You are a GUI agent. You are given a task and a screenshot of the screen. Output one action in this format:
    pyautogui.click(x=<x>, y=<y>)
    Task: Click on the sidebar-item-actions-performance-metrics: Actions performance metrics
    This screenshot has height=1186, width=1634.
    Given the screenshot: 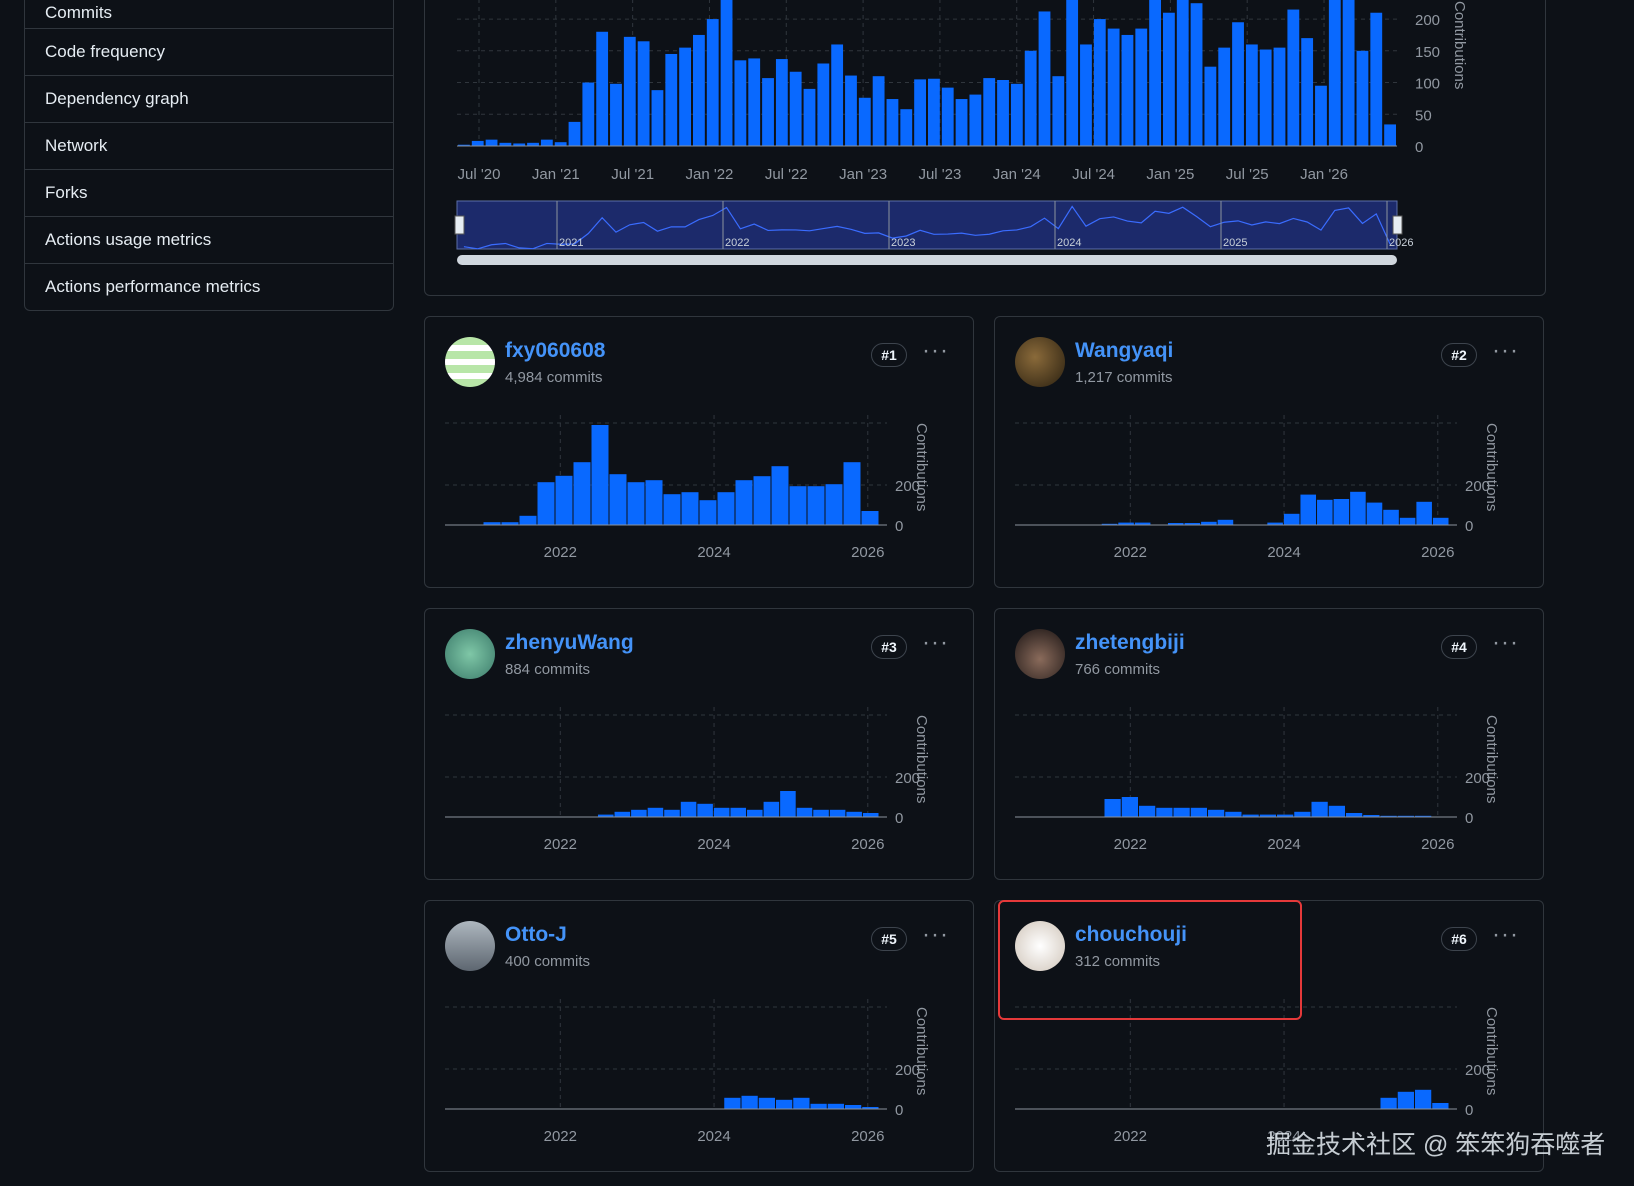 What is the action you would take?
    pyautogui.click(x=209, y=286)
    